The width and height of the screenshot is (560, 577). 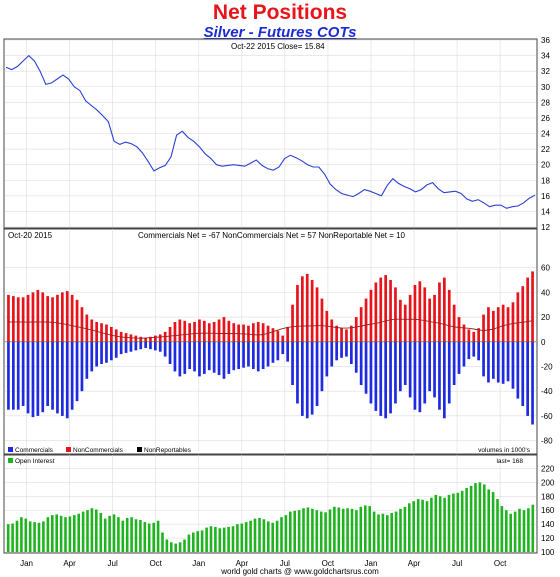 What do you see at coordinates (270, 517) in the screenshot?
I see `open-interest-layer` at bounding box center [270, 517].